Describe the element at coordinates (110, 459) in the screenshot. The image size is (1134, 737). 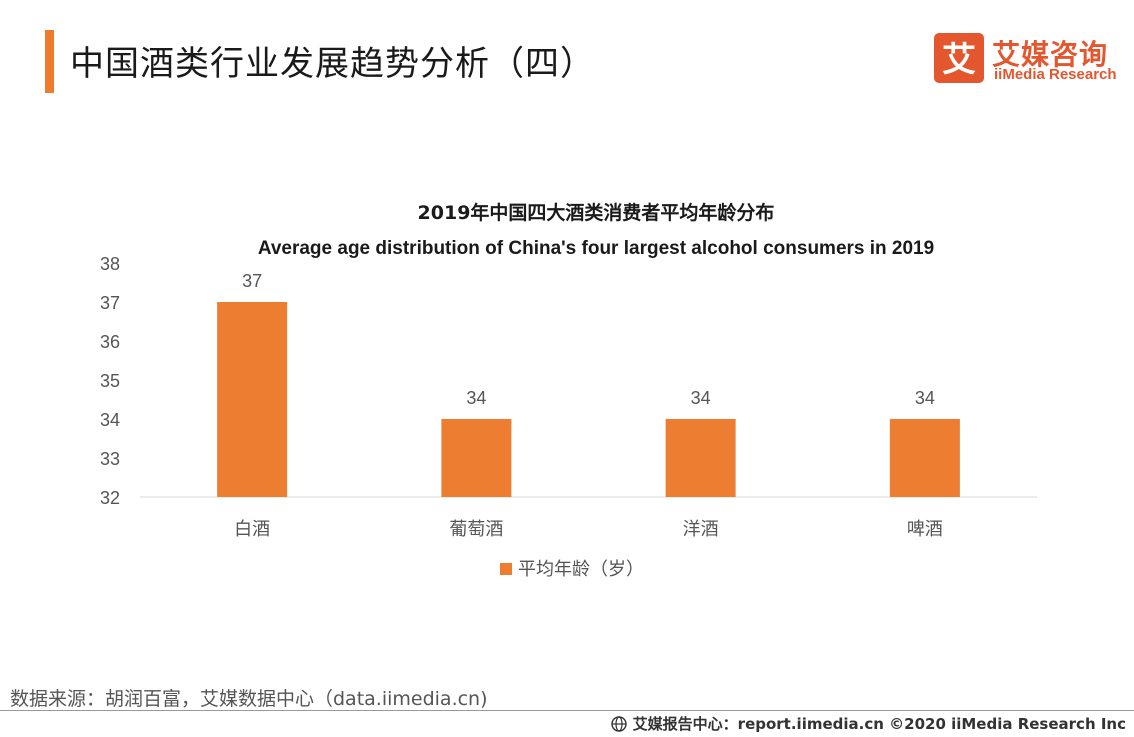
I see `y-tick-label: 33` at that location.